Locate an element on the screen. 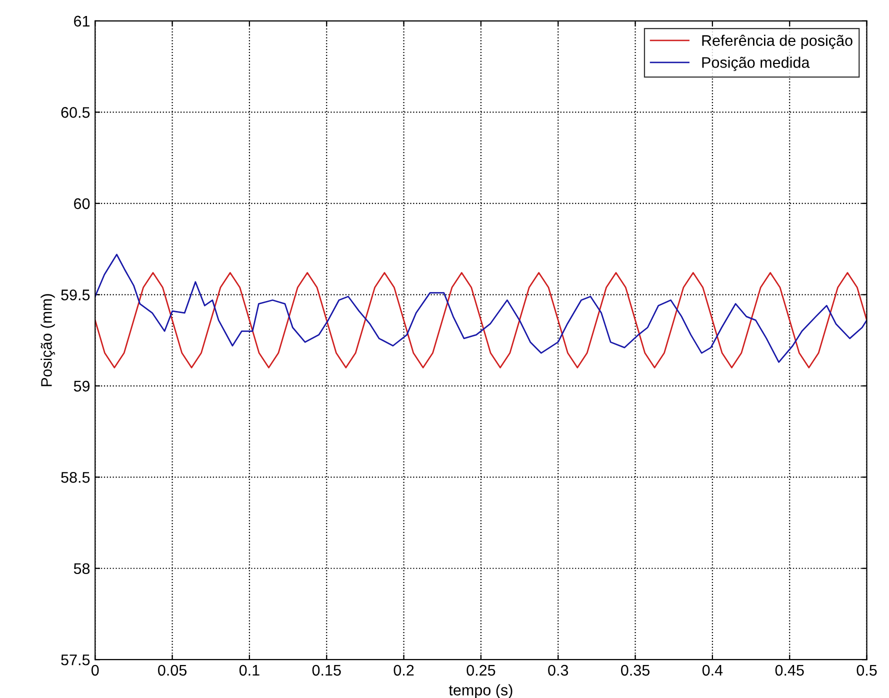  x-tick-label: 0.4 is located at coordinates (712, 670).